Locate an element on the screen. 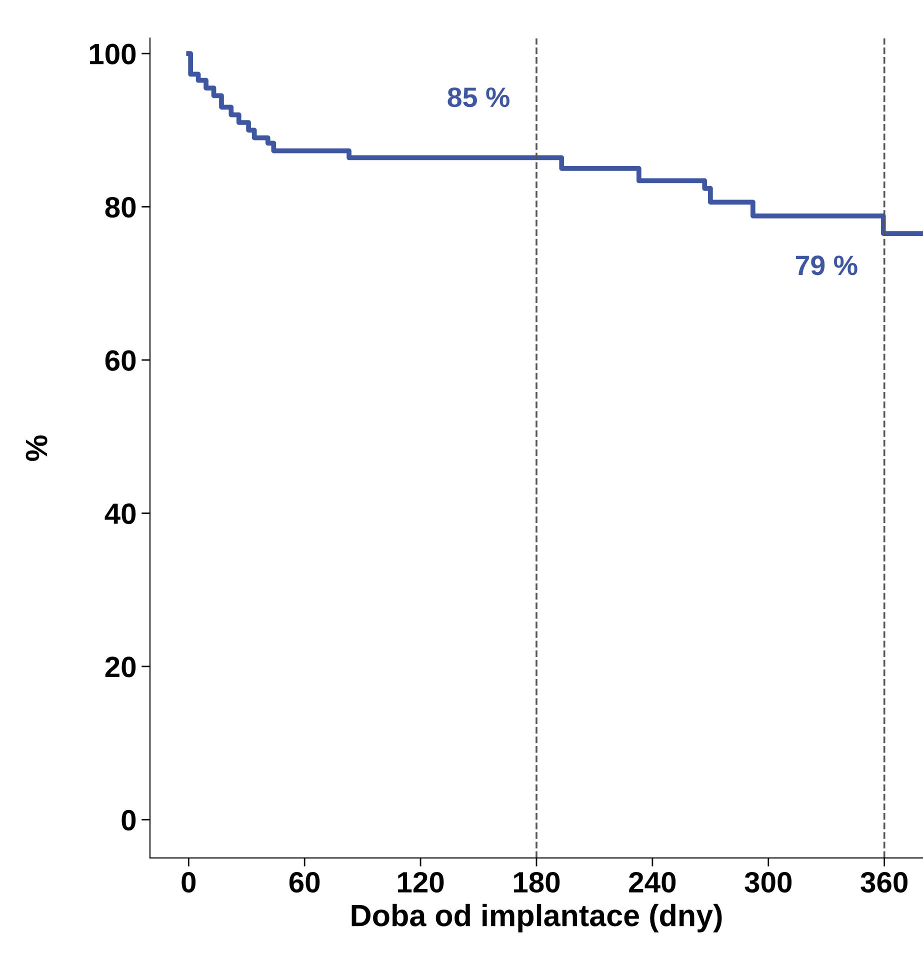 This screenshot has width=923, height=980. y-tick-label: 40 is located at coordinates (120, 513).